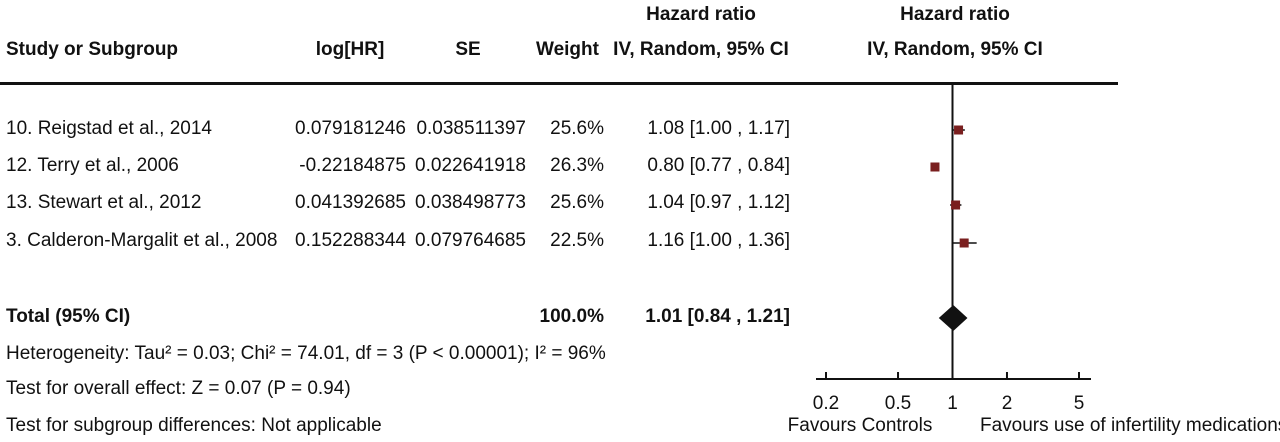 The width and height of the screenshot is (1280, 442). I want to click on study-ci: 1.04 [0.97 , 1.12], so click(718, 202).